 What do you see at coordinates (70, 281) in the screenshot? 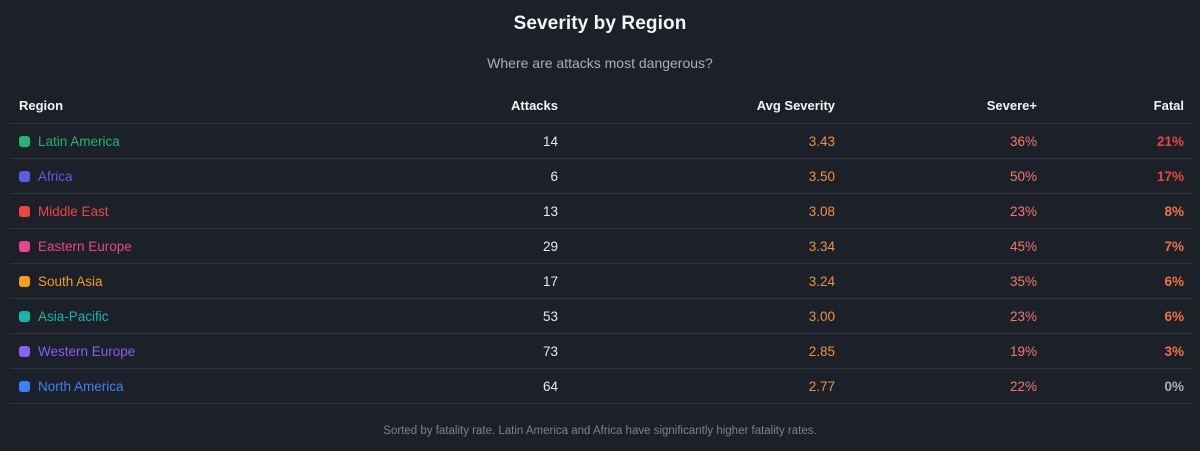
I see `region-name: South Asia` at bounding box center [70, 281].